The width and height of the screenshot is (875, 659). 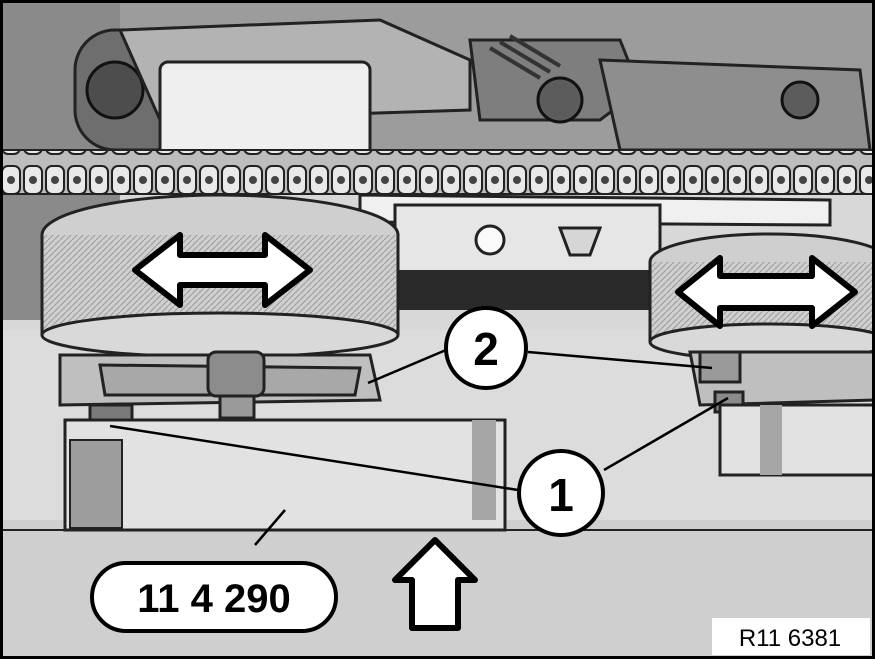 What do you see at coordinates (285, 475) in the screenshot?
I see `special-tool-body` at bounding box center [285, 475].